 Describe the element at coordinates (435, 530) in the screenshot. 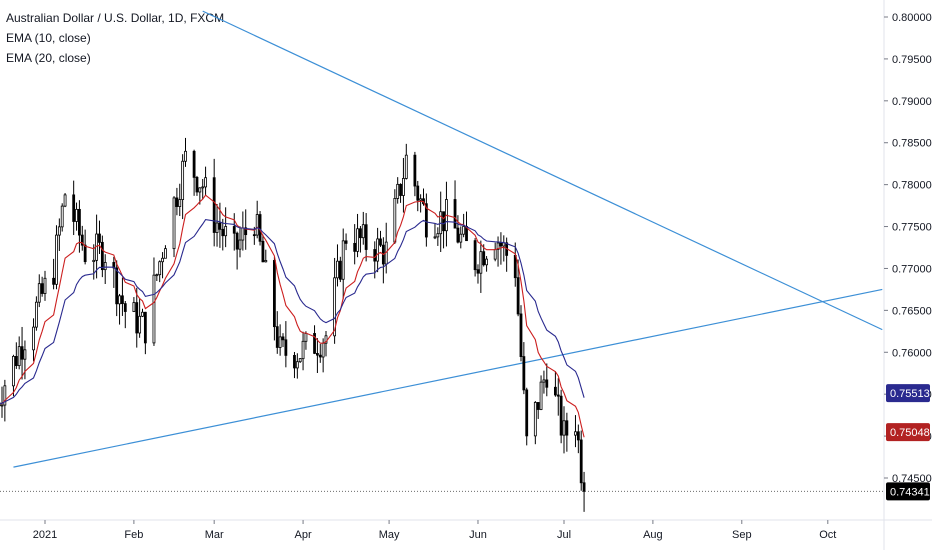

I see `time-axis: 2021 Feb Mar Apr May Jun Jul Aug Sep Oct` at that location.